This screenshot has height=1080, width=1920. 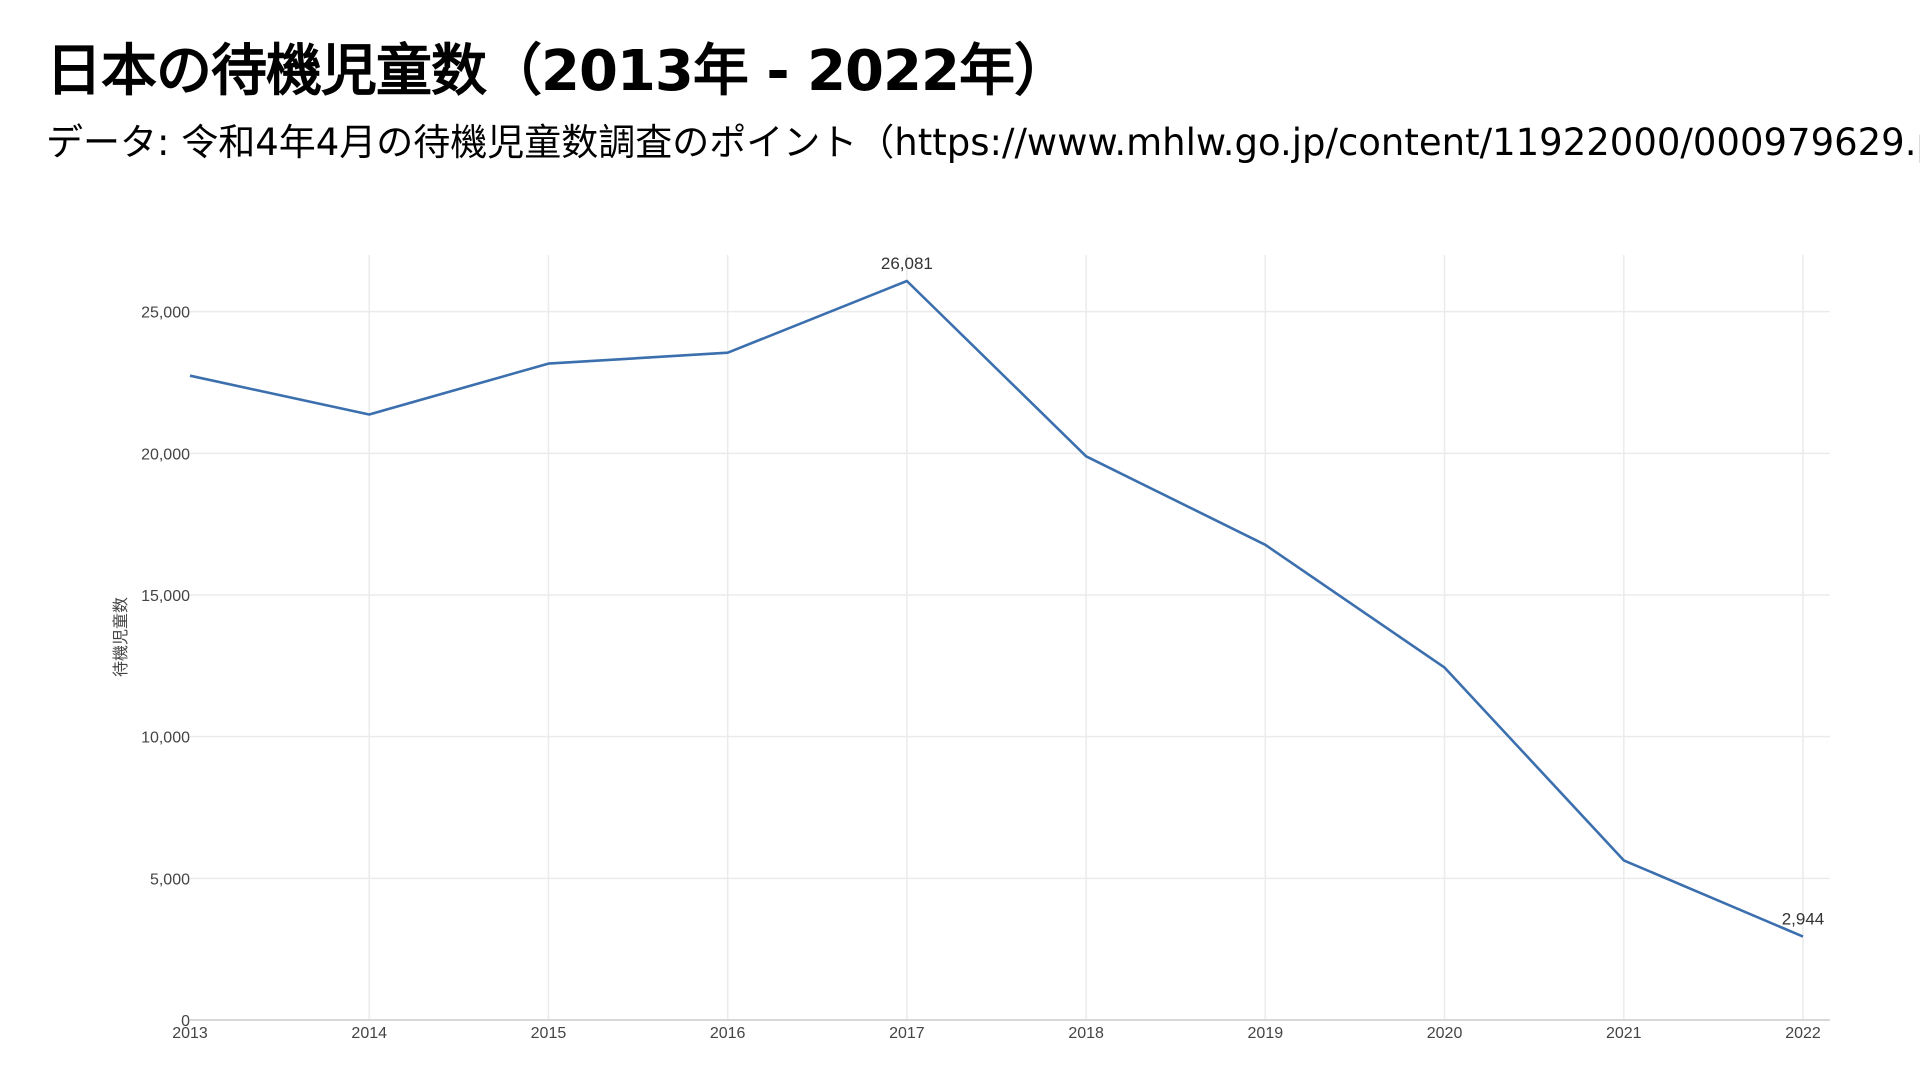 I want to click on x-tick-label: 2020, so click(x=1445, y=1033).